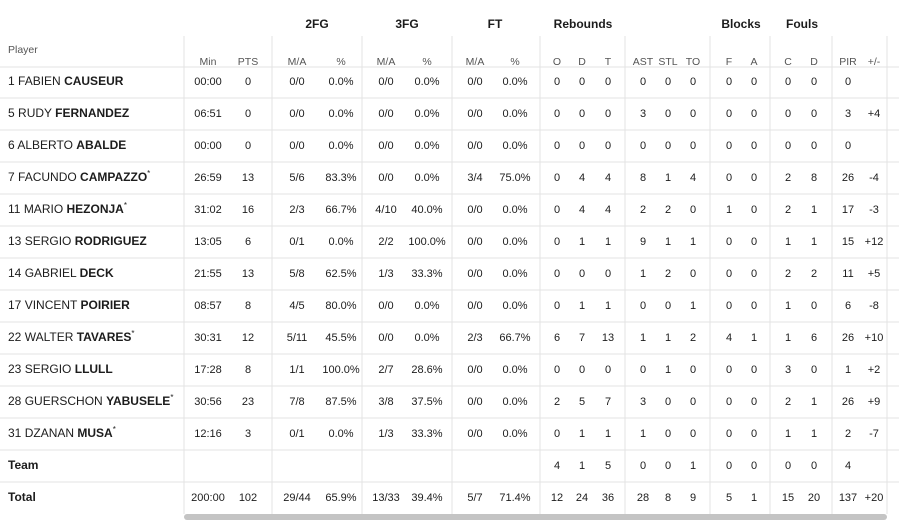 This screenshot has height=530, width=899. What do you see at coordinates (297, 338) in the screenshot?
I see `stat-cell: 5/11` at bounding box center [297, 338].